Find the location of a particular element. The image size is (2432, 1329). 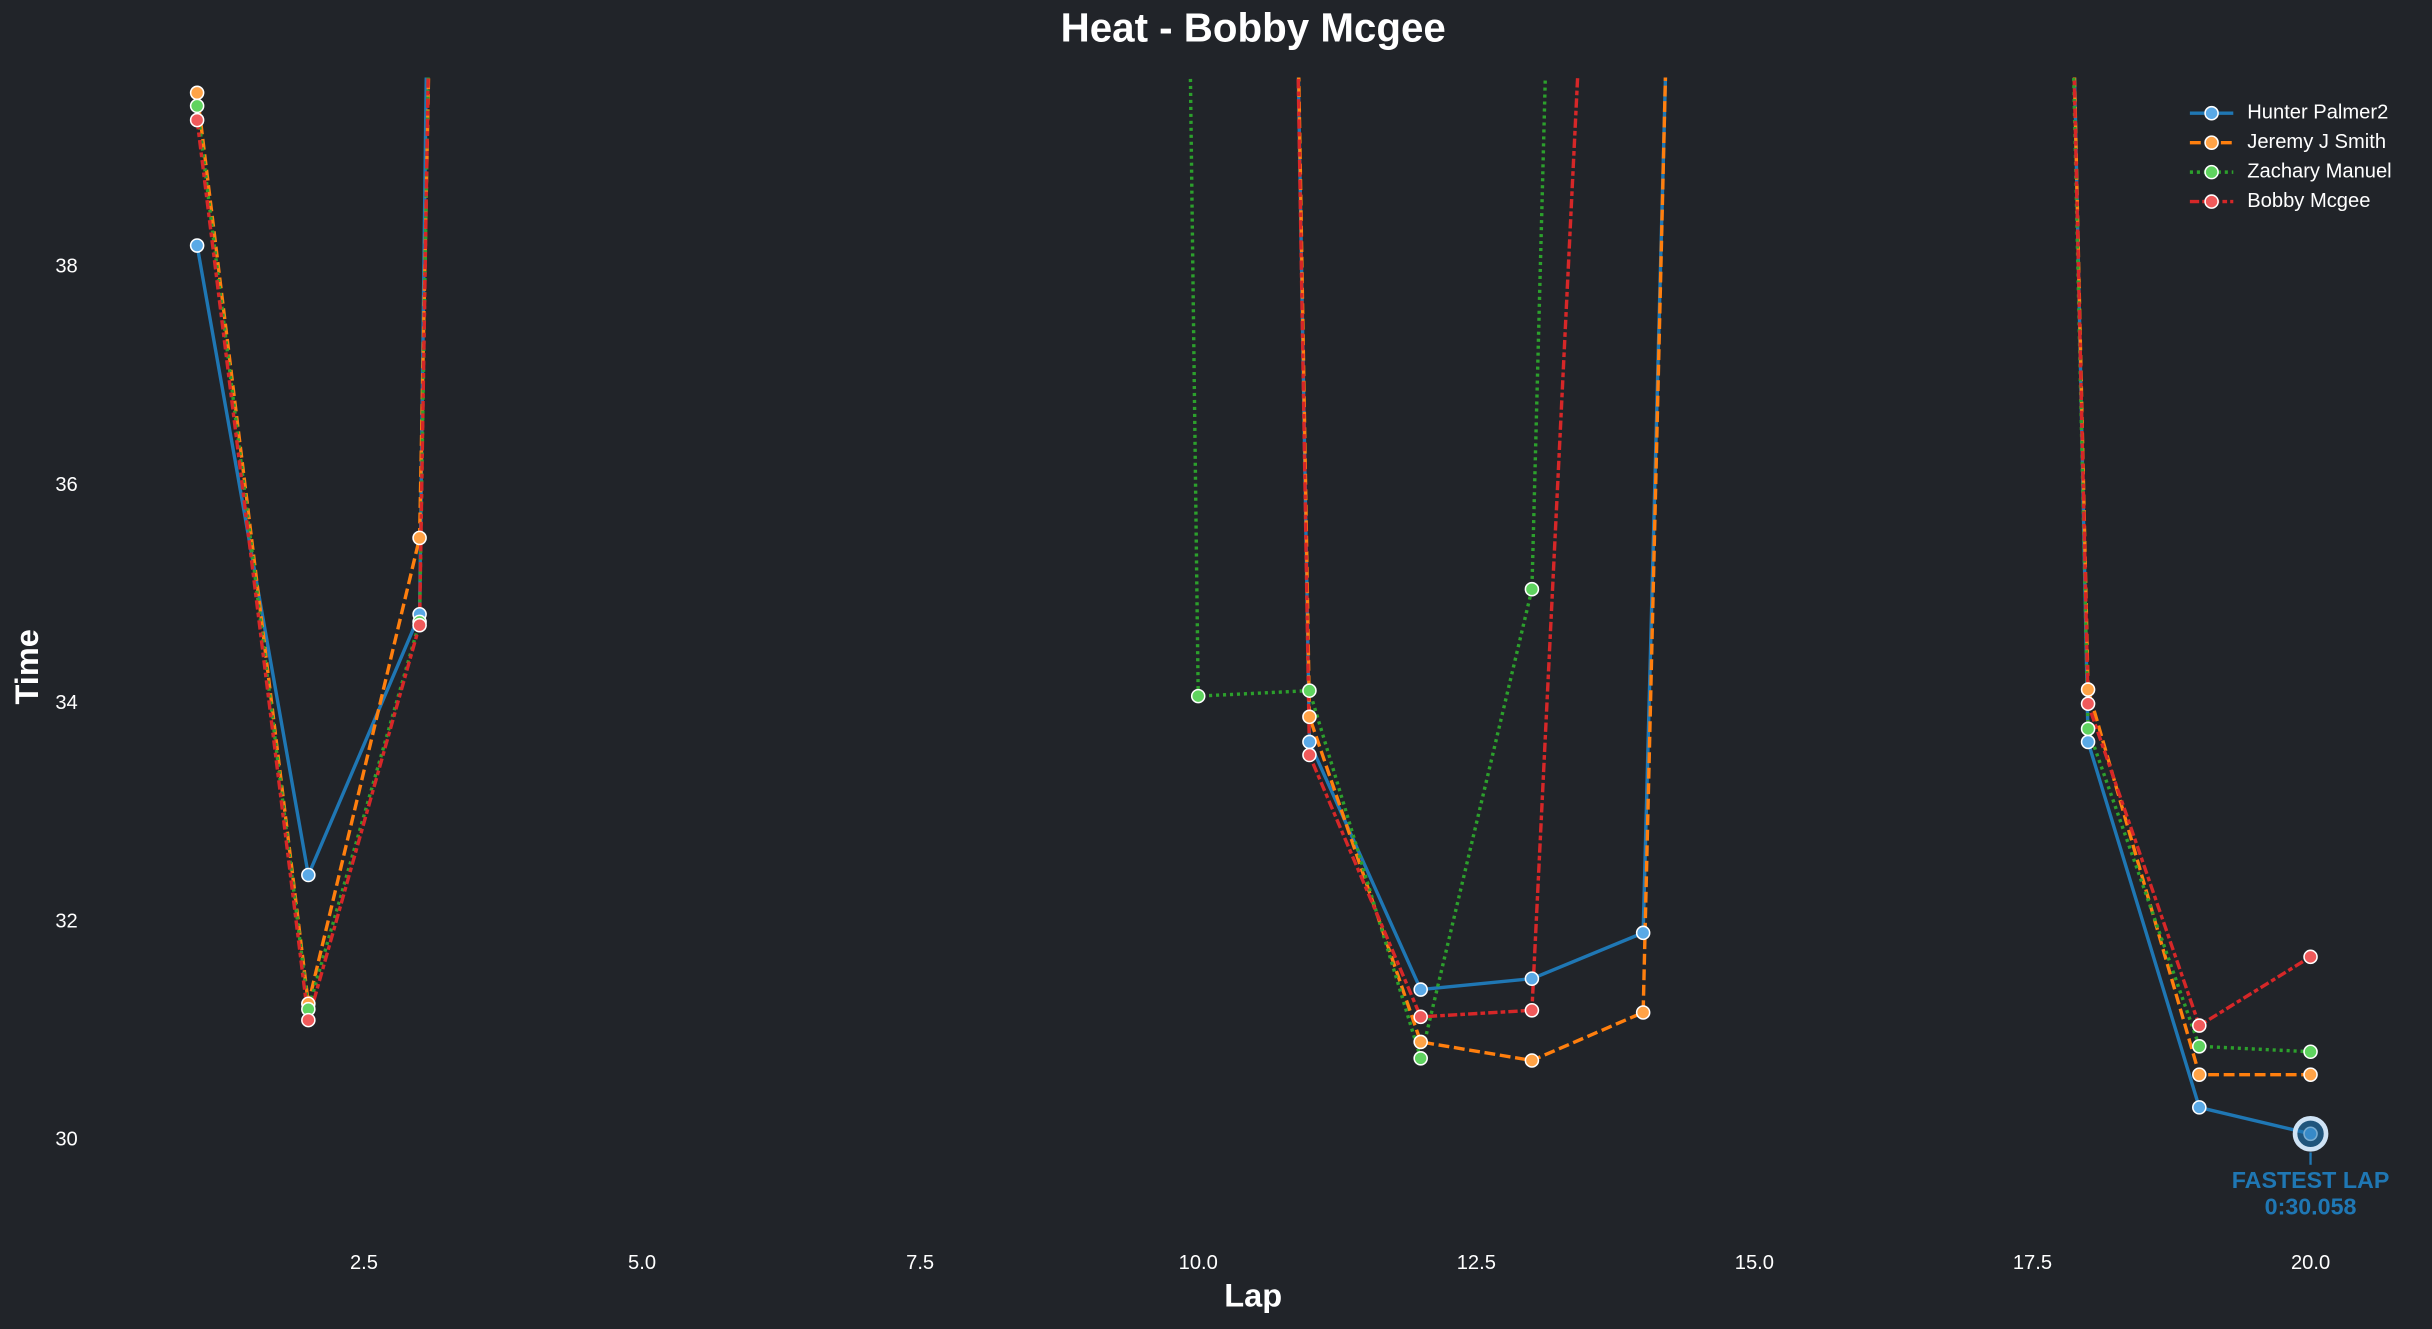

y-tick-label: 32 is located at coordinates (66, 921).